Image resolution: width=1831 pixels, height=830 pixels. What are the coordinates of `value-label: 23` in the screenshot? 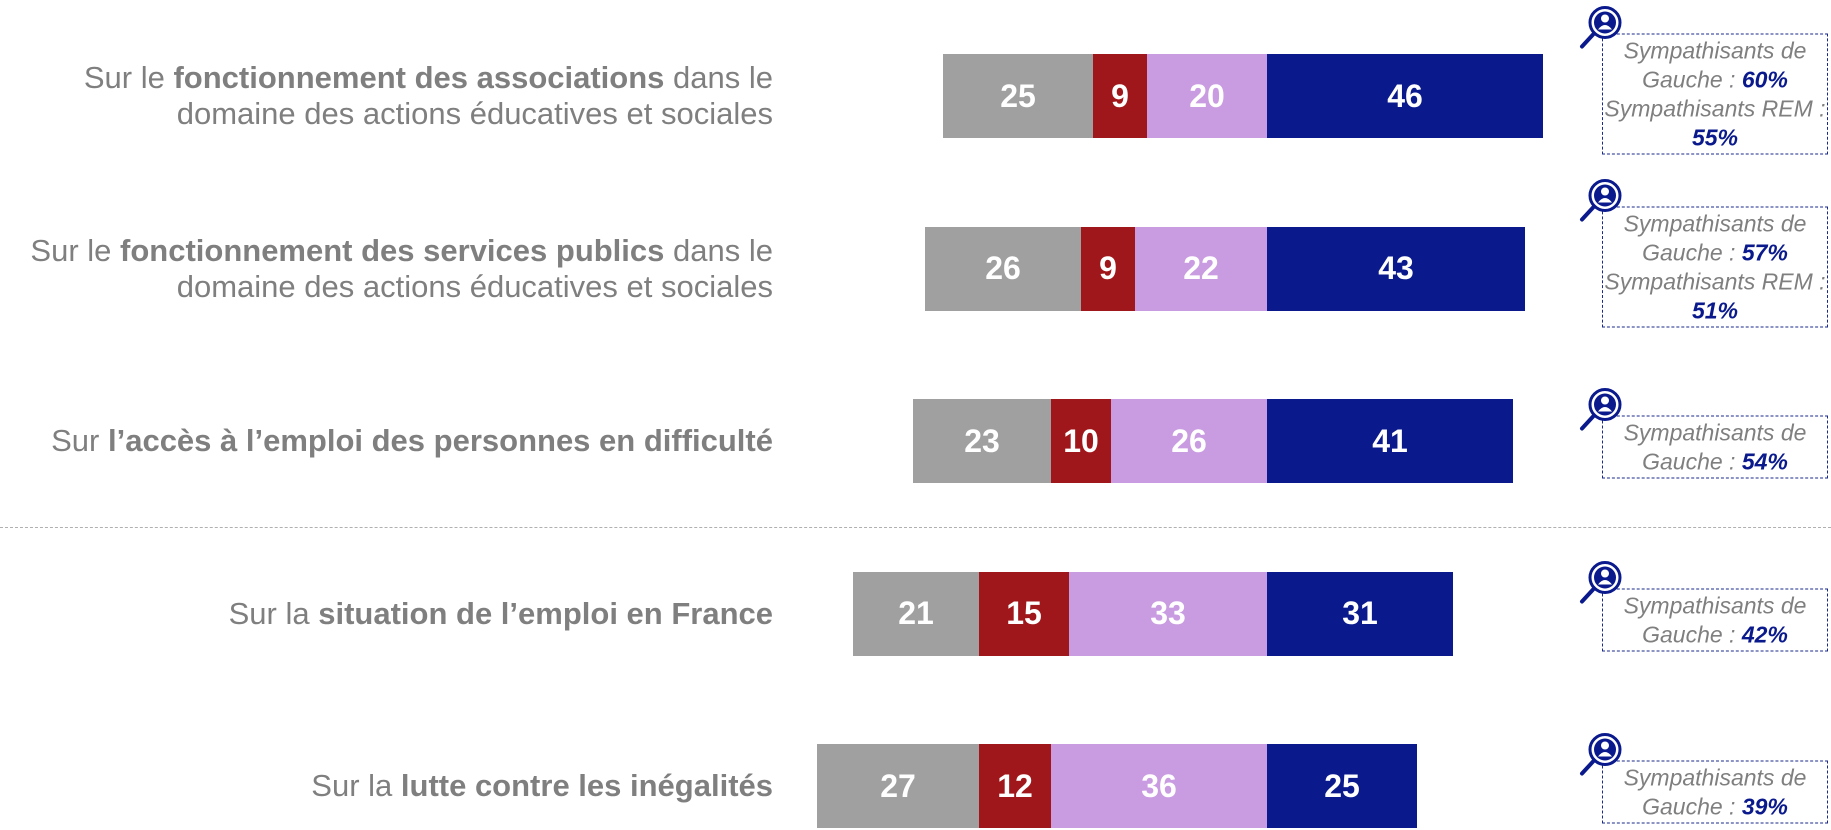 It's located at (982, 440).